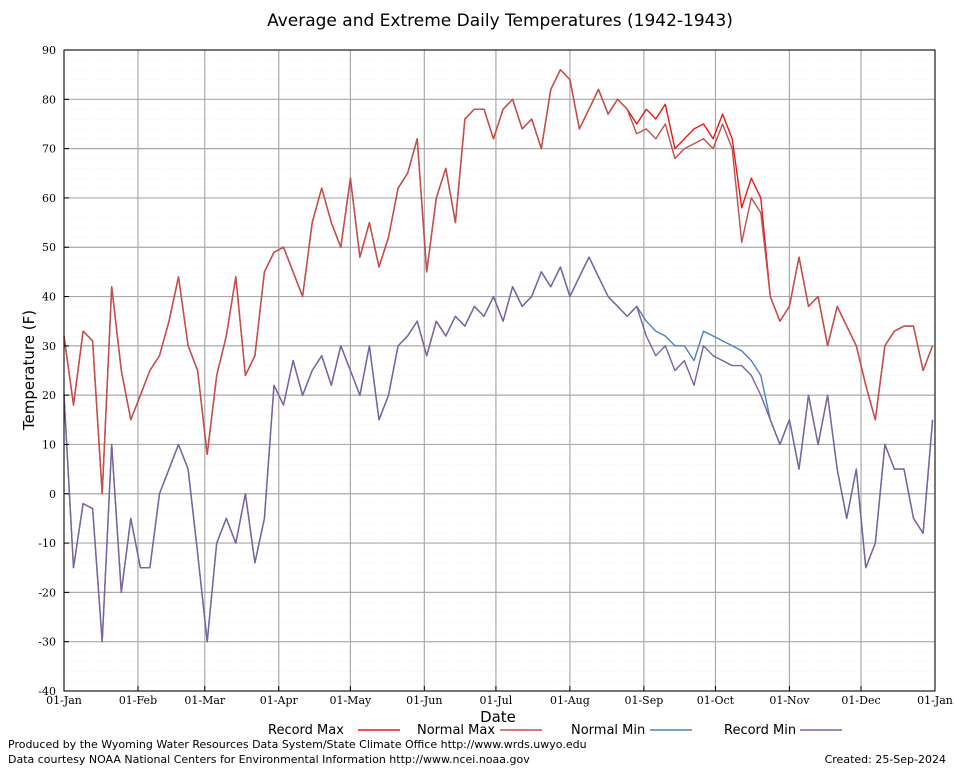  I want to click on x-tick-label: 01-Sep, so click(643, 700).